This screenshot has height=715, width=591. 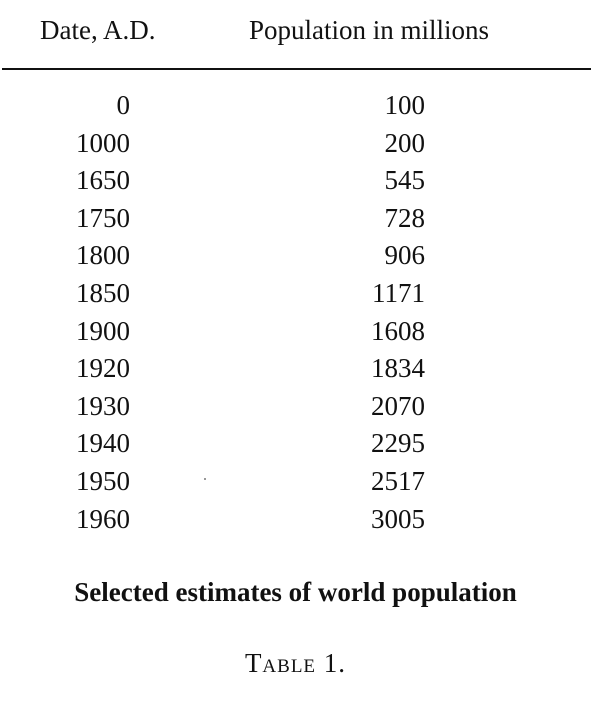 I want to click on table-row: 1650 545, so click(x=295, y=181).